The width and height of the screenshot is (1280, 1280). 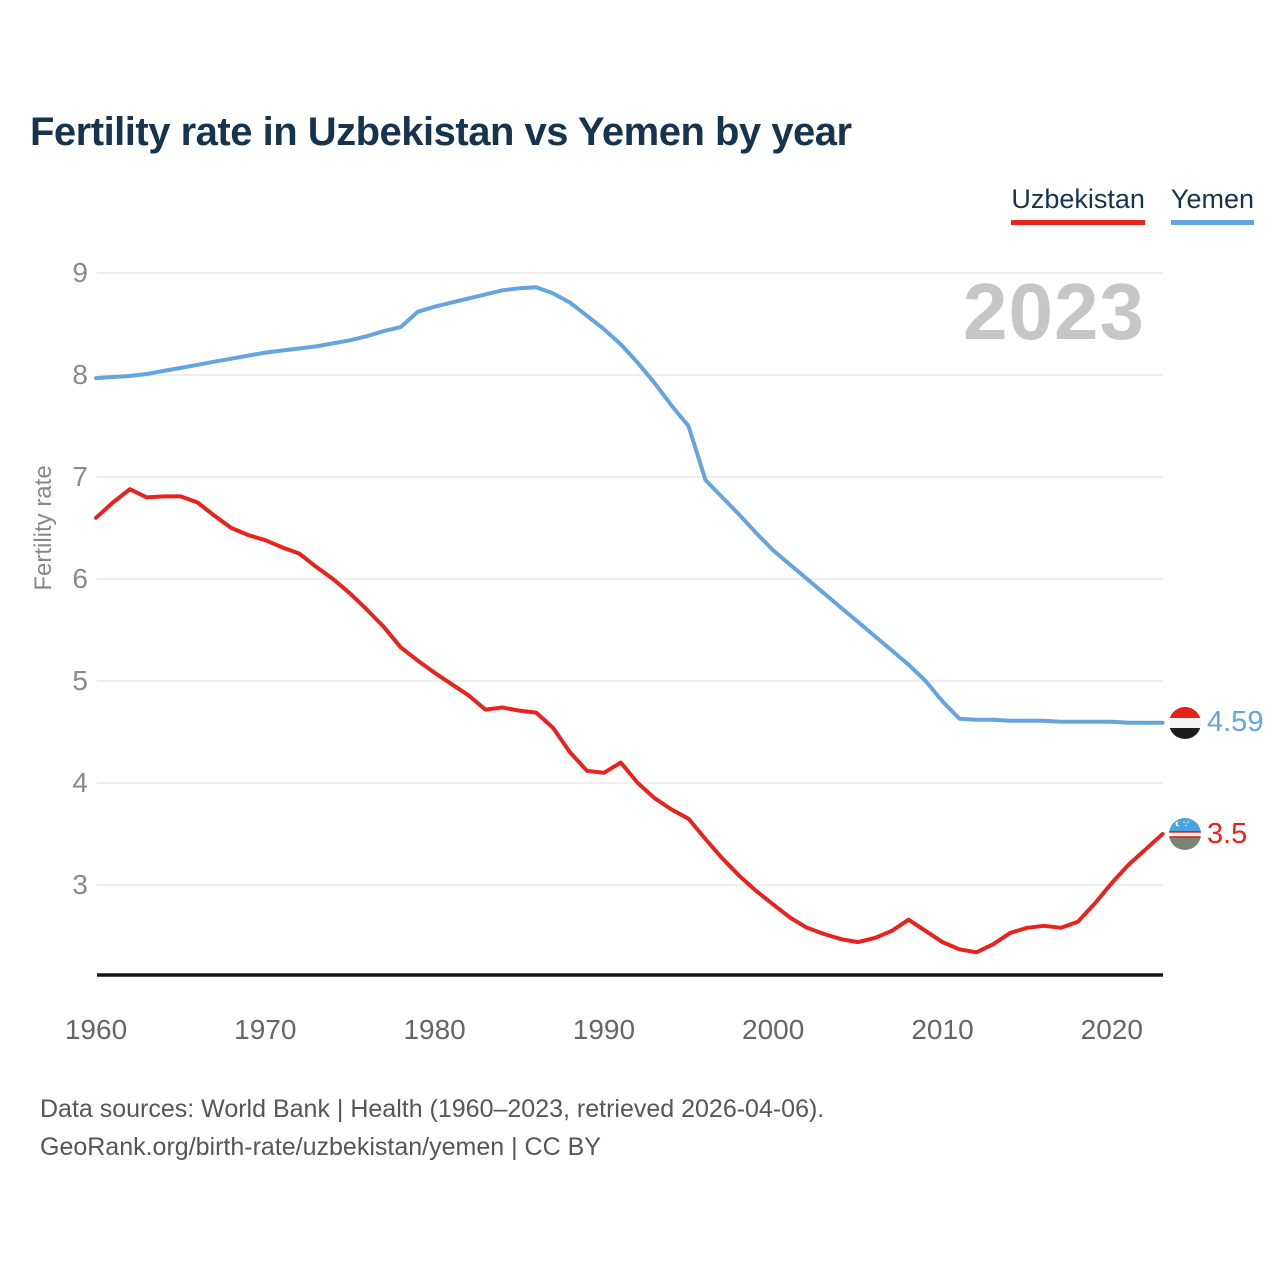 I want to click on legend-label: Yemen, so click(x=1212, y=199).